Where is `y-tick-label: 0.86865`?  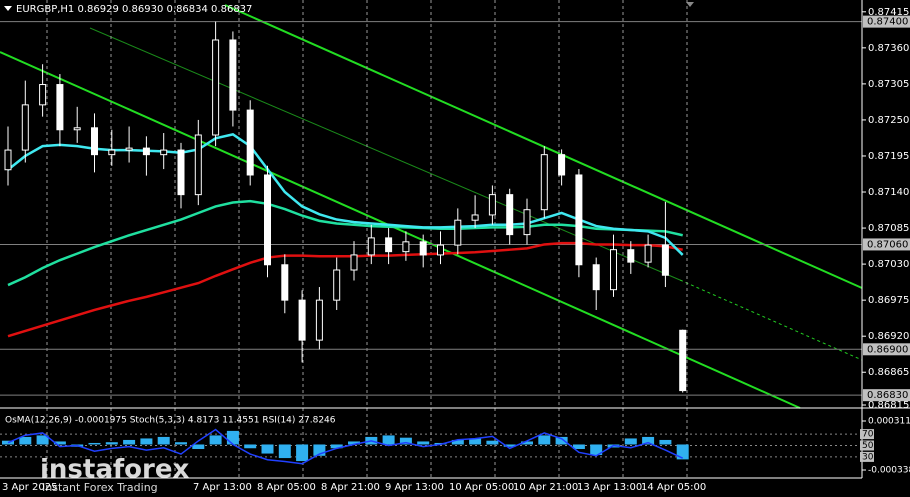 y-tick-label: 0.86865 is located at coordinates (888, 372).